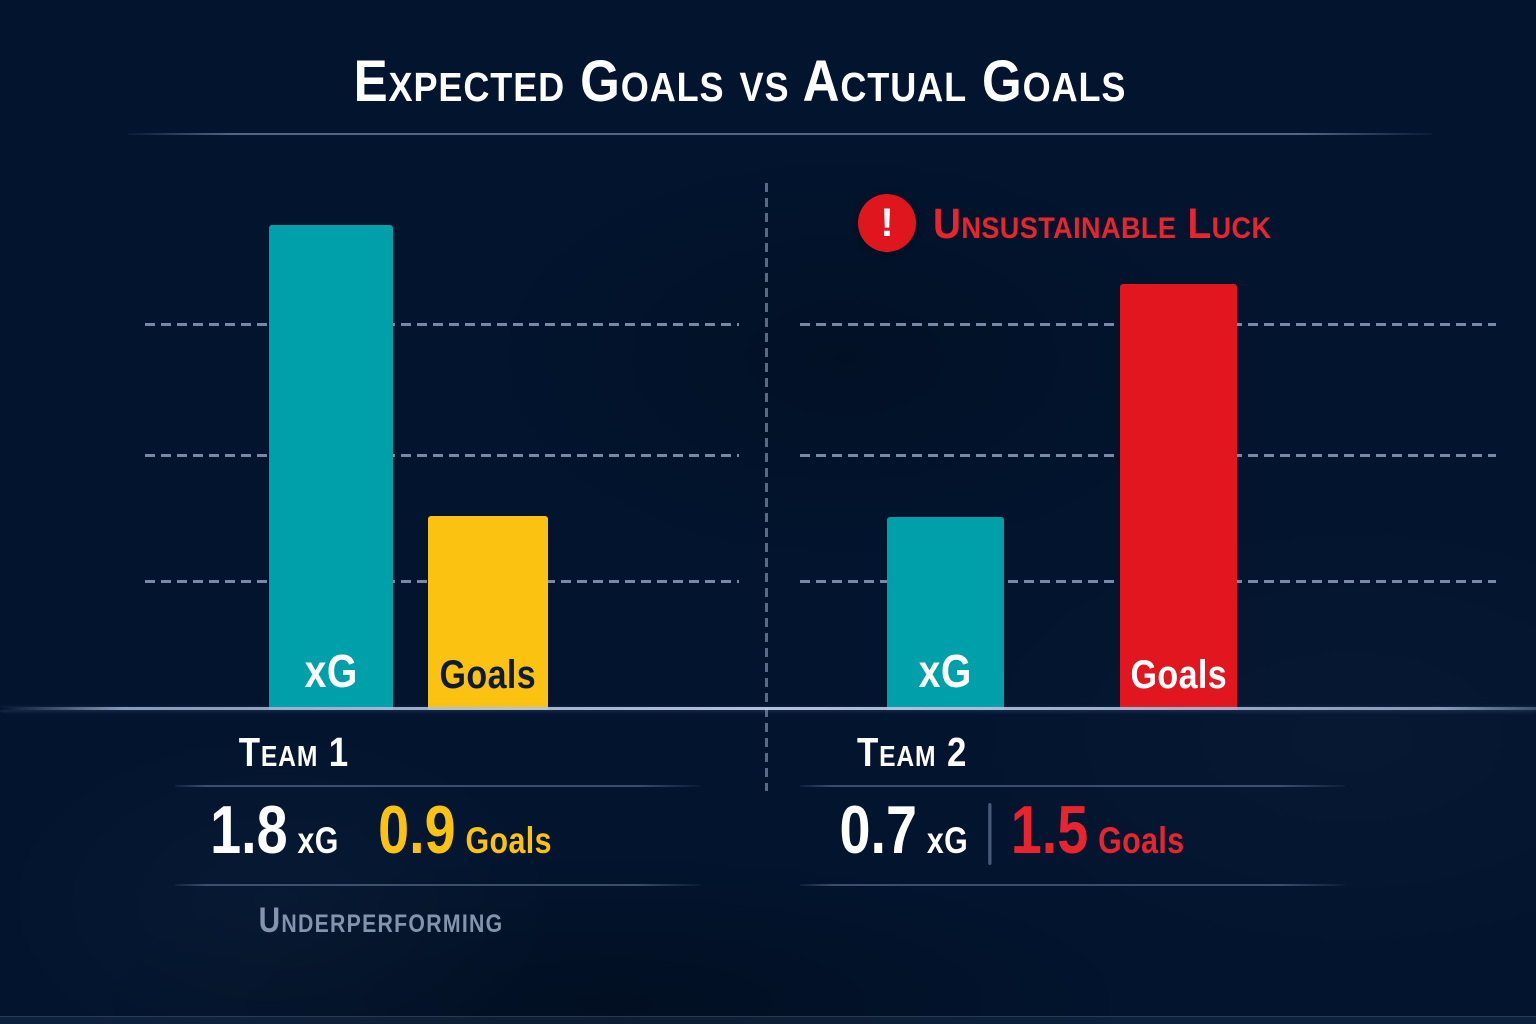 This screenshot has width=1536, height=1024. I want to click on team1-stat-row: 1.8 xG 0.9 Goals, so click(381, 831).